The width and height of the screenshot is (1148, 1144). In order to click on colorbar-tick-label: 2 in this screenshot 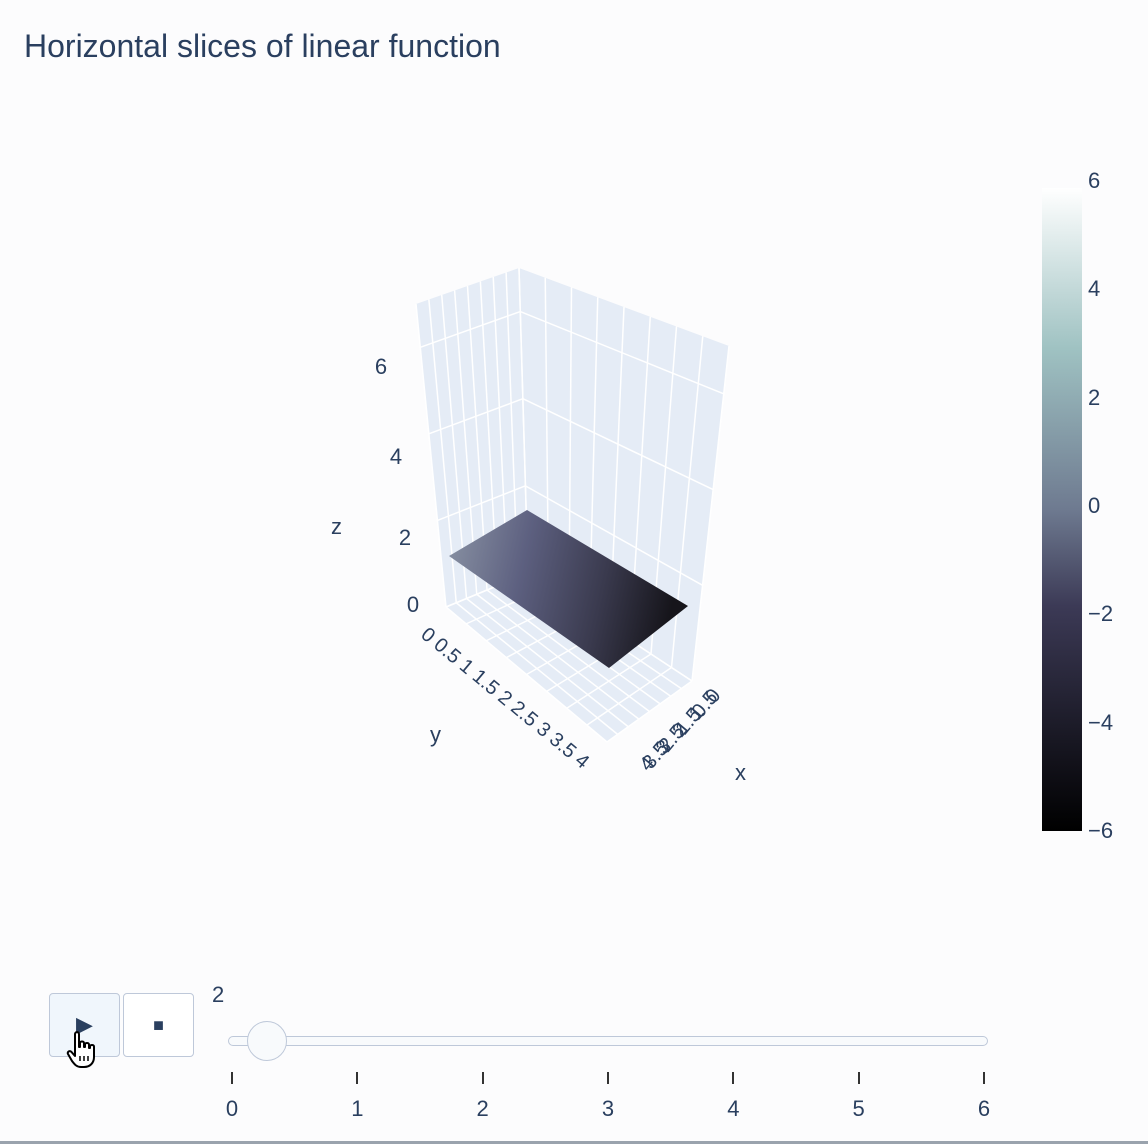, I will do `click(1094, 397)`.